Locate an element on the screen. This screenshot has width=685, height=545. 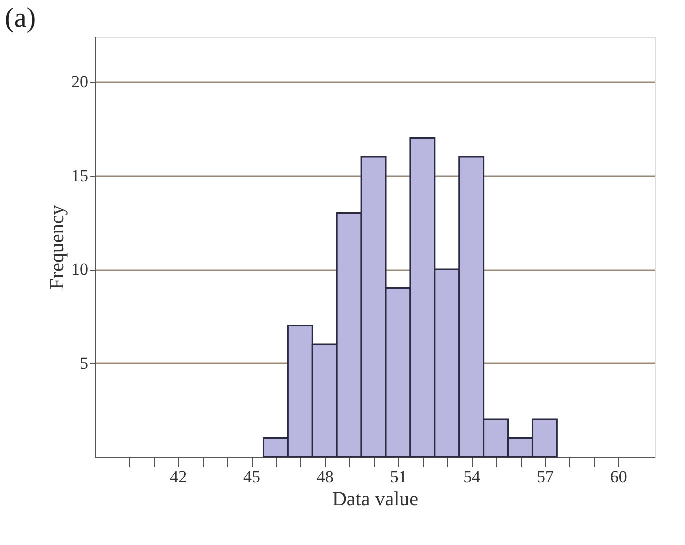
x-tick-label: 42 is located at coordinates (179, 477).